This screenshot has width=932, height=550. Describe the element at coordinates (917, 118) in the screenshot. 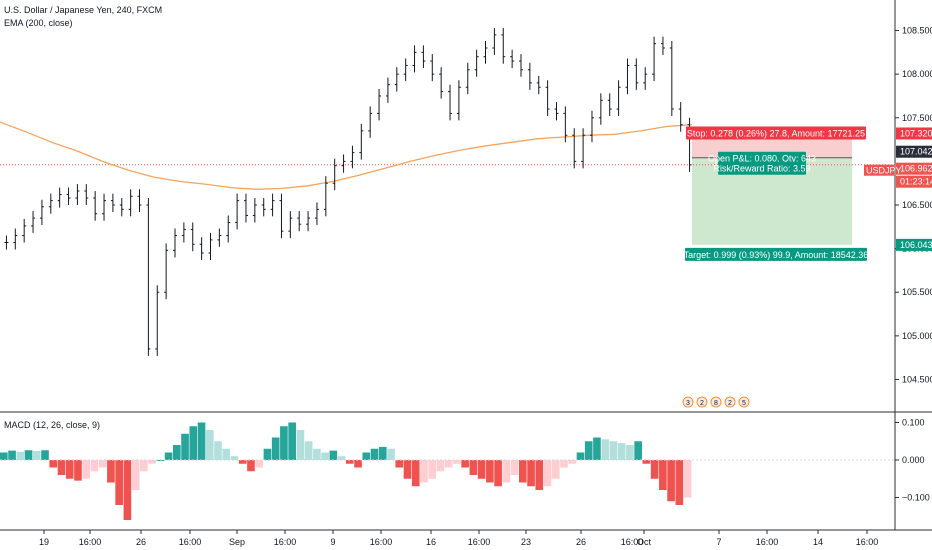

I see `price-tick-label: 107.500` at that location.